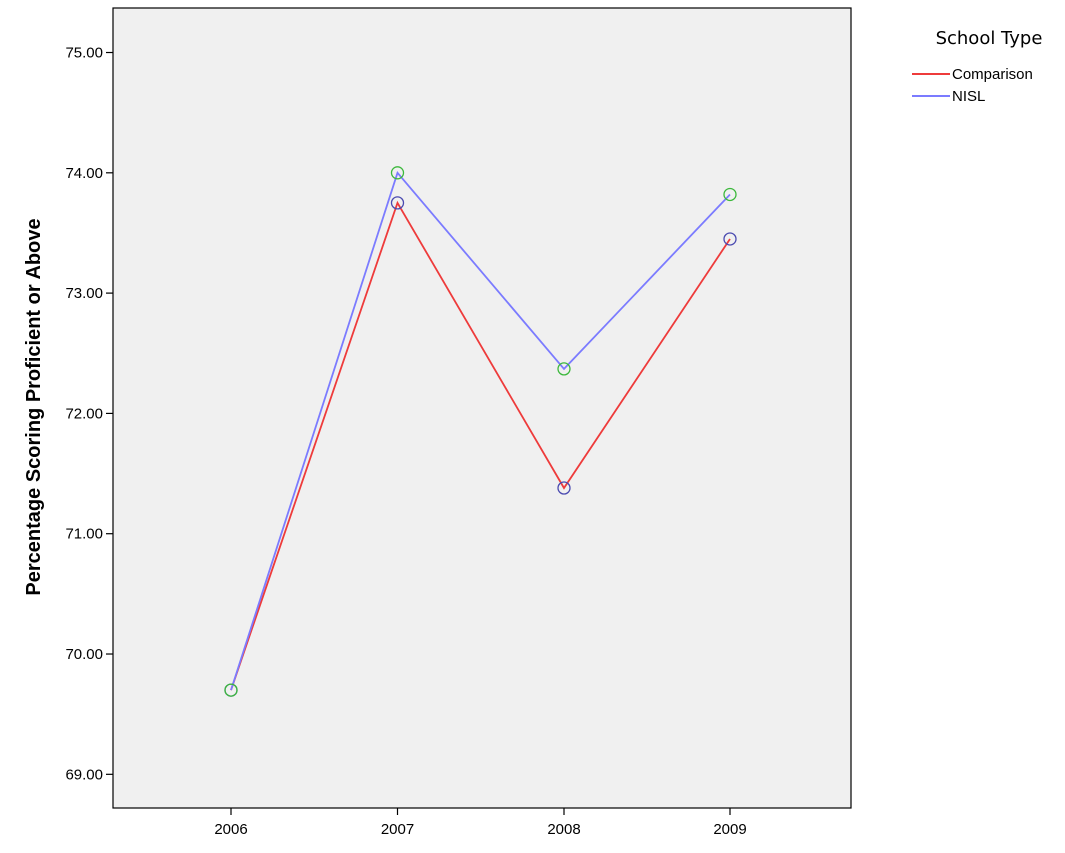 The image size is (1065, 853). I want to click on y-tick-label: 72.00, so click(84, 413).